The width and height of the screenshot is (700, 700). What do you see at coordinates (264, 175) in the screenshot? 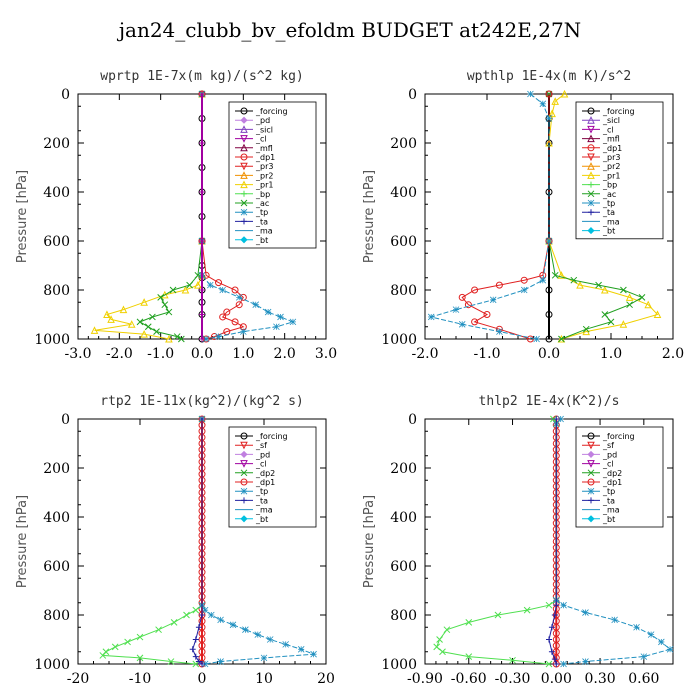
I see `legend-label: _pr2` at bounding box center [264, 175].